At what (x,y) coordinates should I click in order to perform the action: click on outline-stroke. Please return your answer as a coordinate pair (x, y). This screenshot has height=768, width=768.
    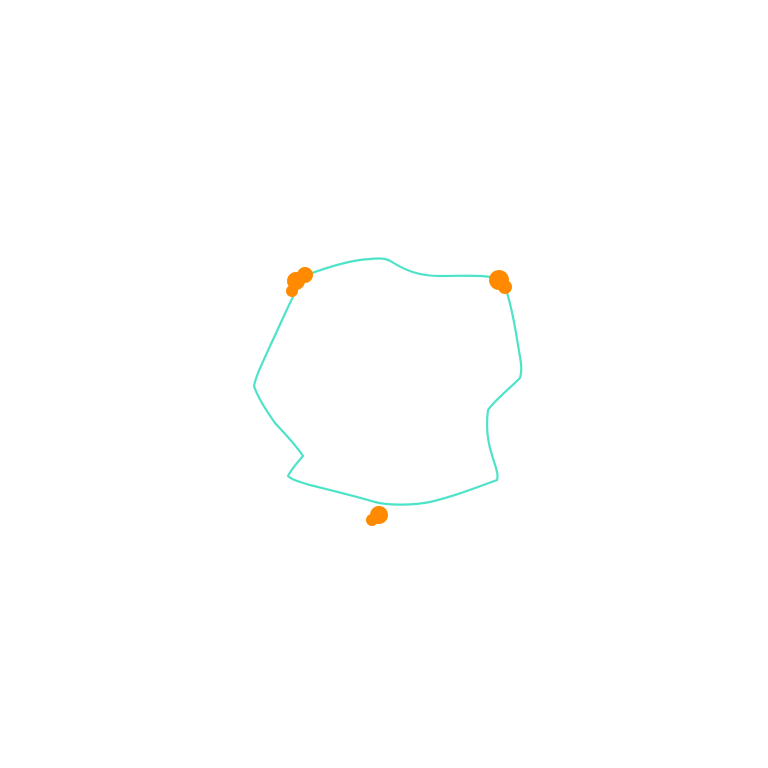
    Looking at the image, I should click on (387, 381).